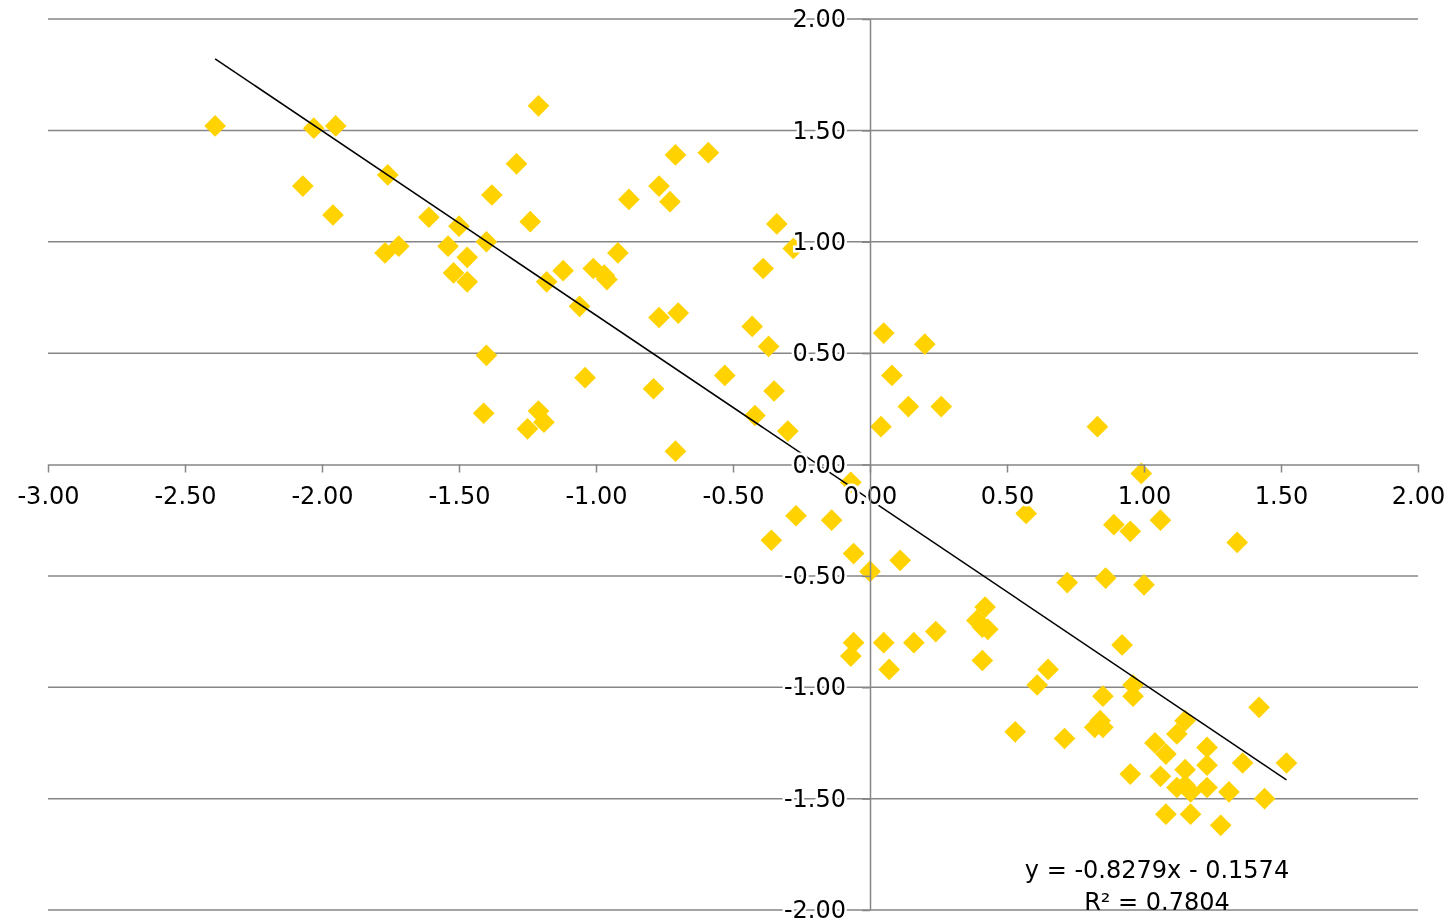  I want to click on y-tick-label: 2.00, so click(819, 19).